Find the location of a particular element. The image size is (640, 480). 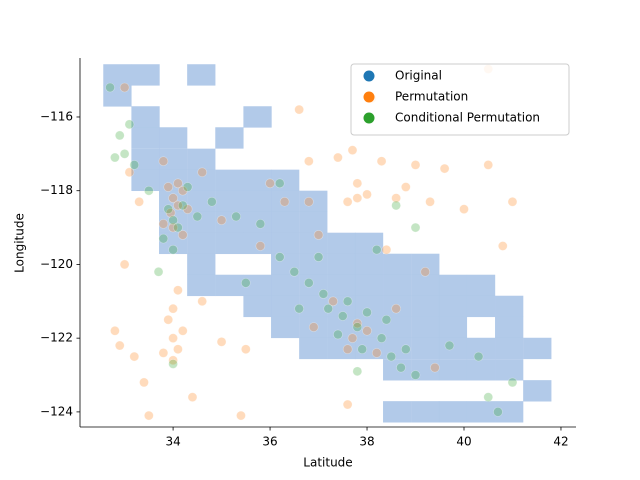

legend-label: Conditional Permutation is located at coordinates (467, 118).